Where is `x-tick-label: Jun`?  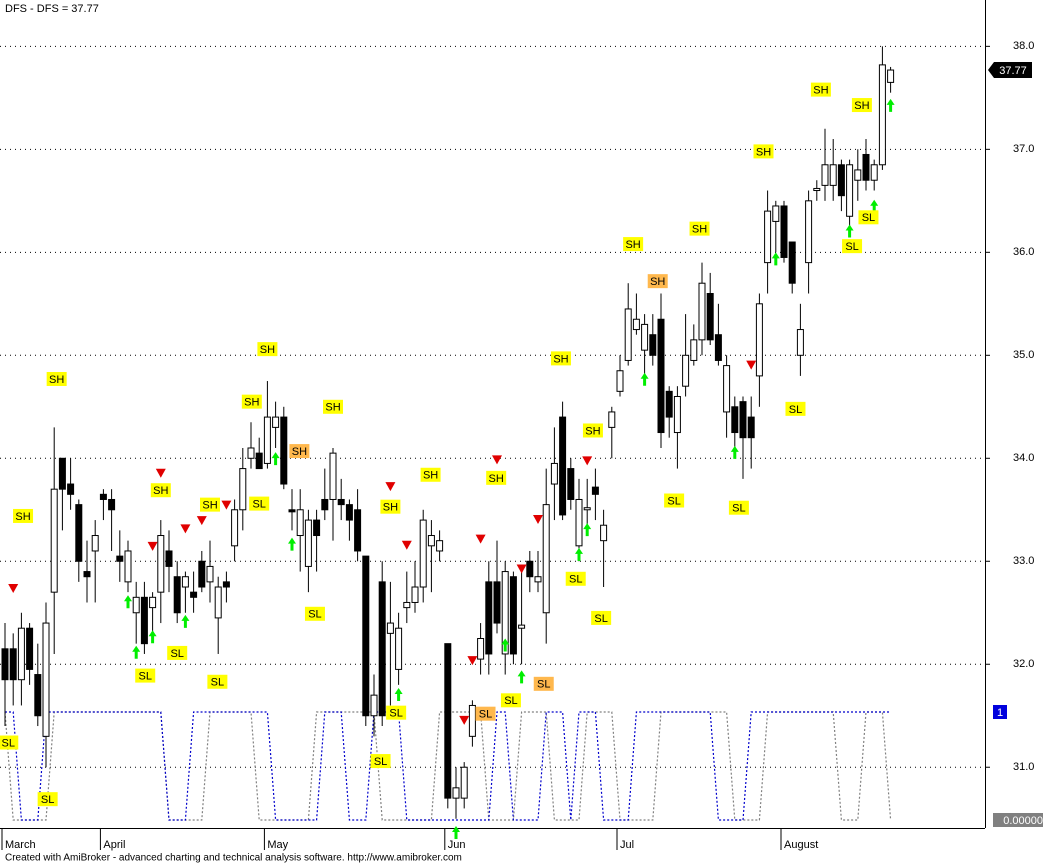
x-tick-label: Jun is located at coordinates (457, 845).